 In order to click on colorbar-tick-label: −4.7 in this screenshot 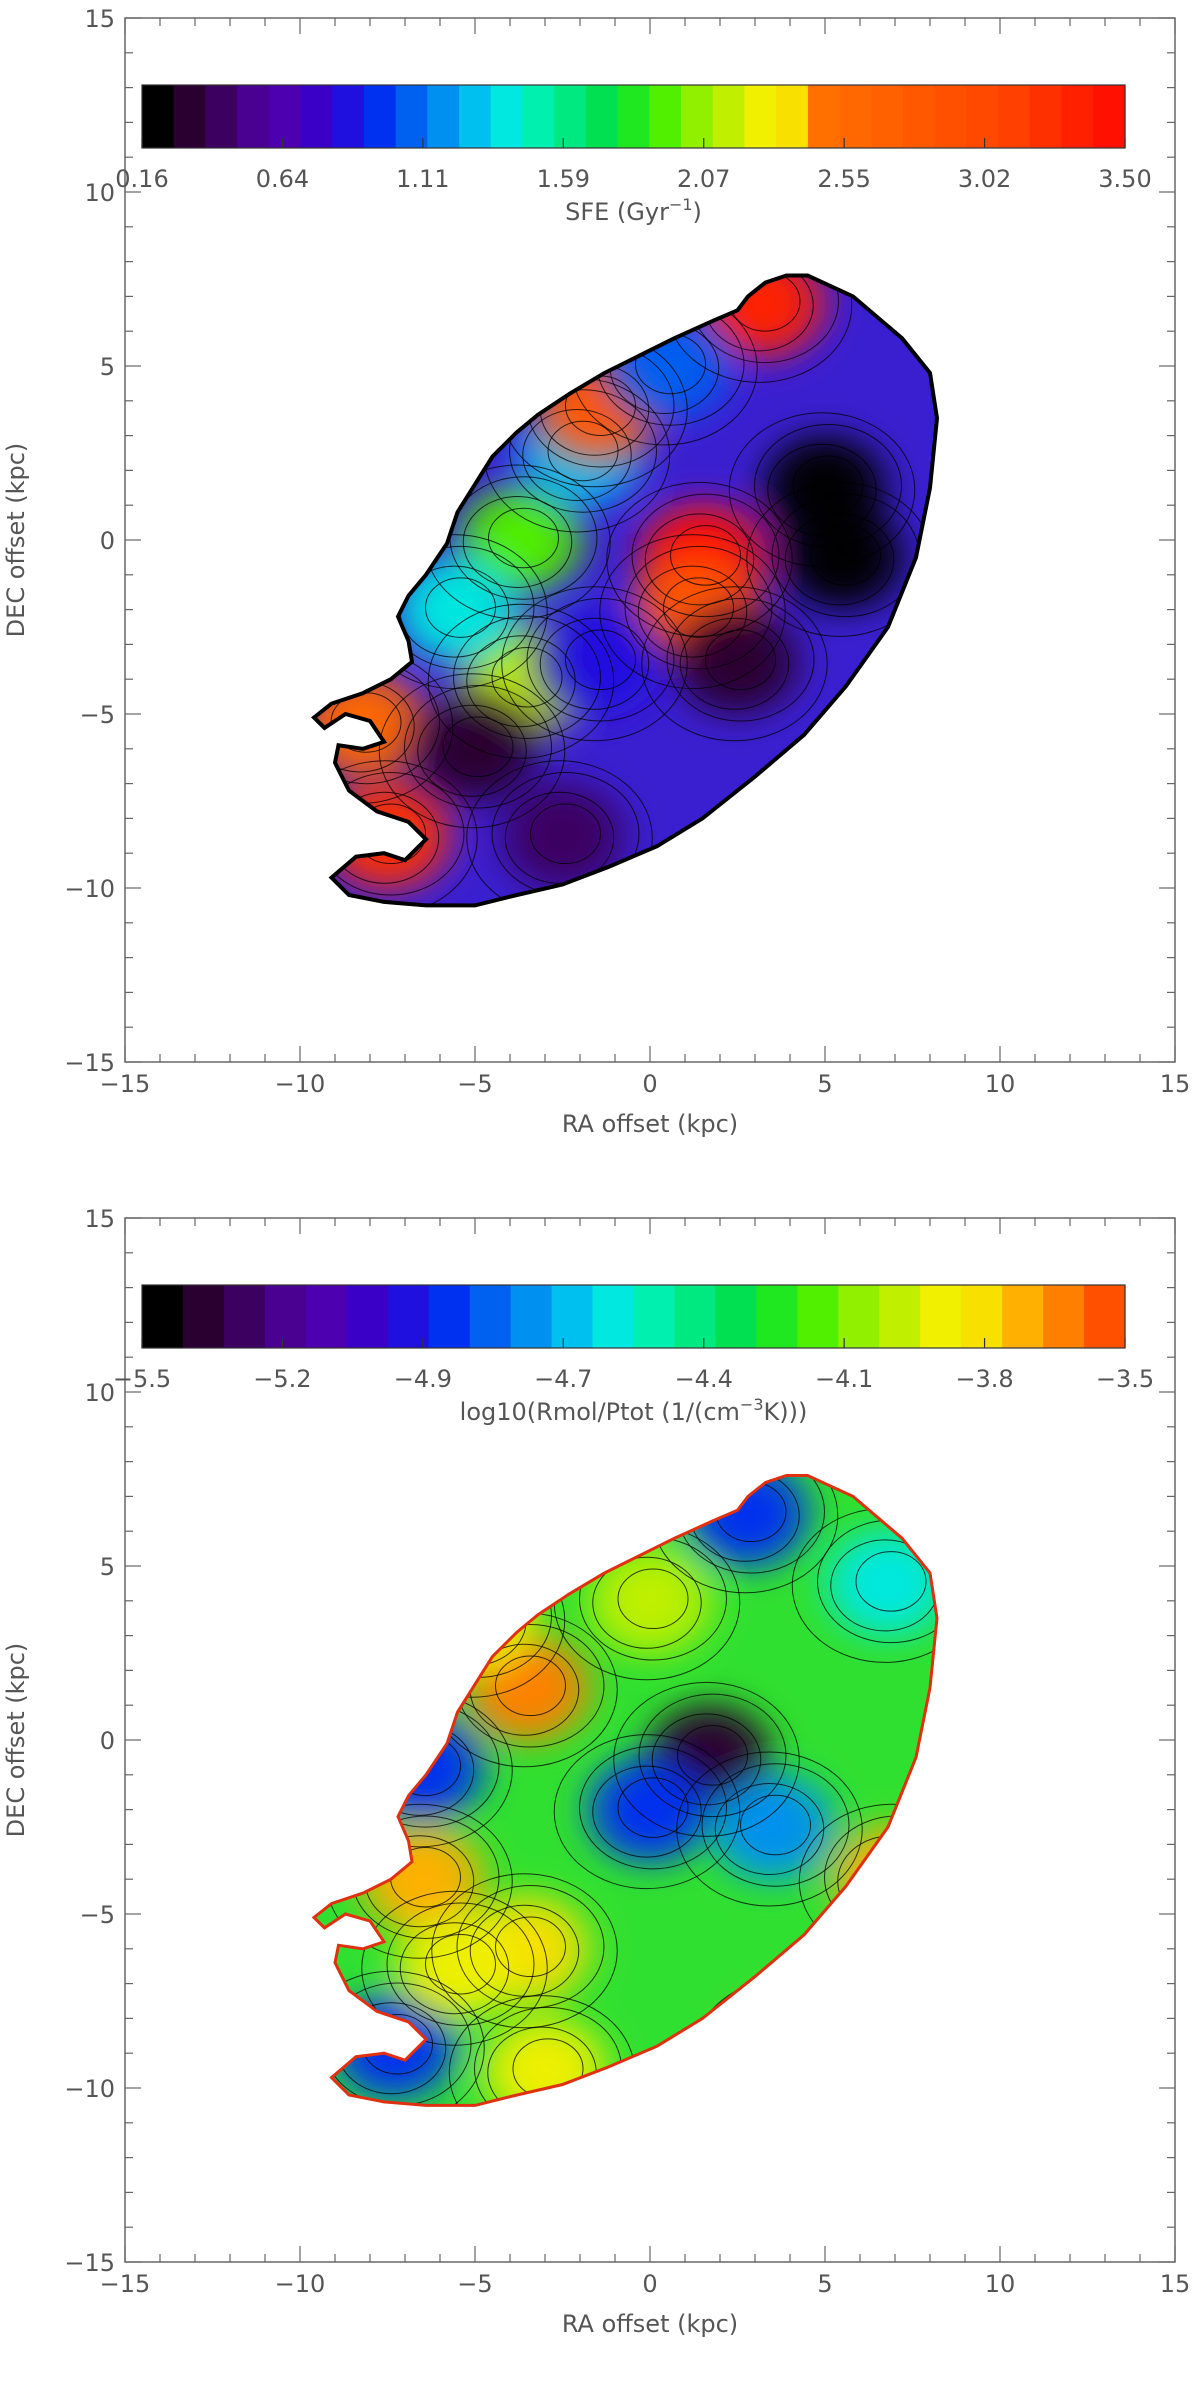, I will do `click(563, 1379)`.